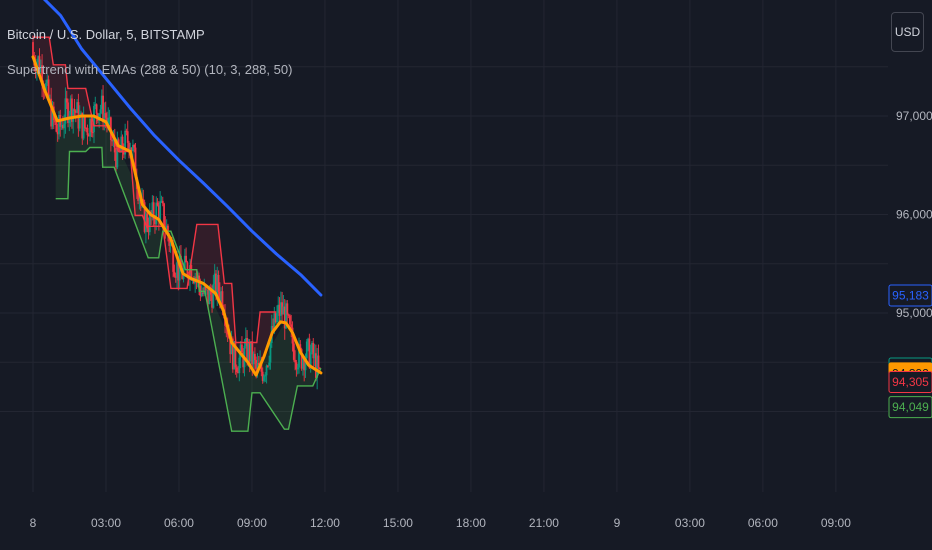  I want to click on supertrend-down-line, so click(155, 190).